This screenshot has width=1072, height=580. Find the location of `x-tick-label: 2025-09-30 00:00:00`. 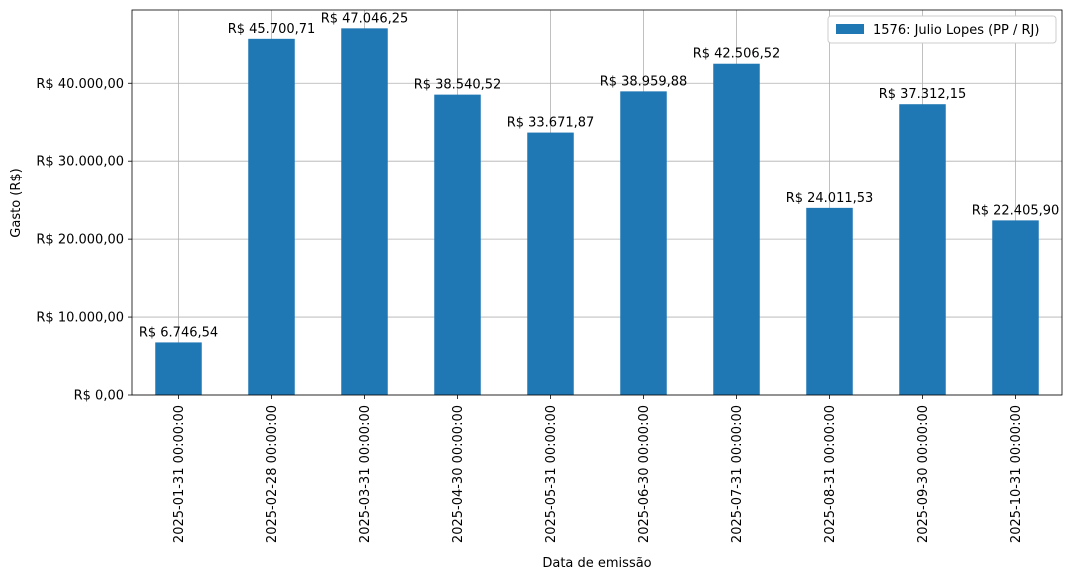

x-tick-label: 2025-09-30 00:00:00 is located at coordinates (923, 474).